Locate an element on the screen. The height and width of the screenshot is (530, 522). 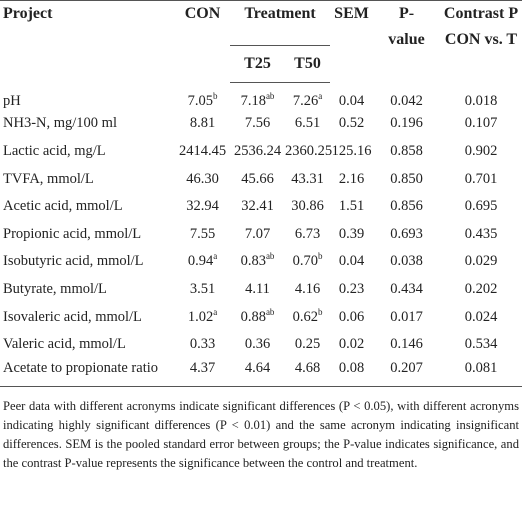
value-cell: 0.534 is located at coordinates (481, 344).